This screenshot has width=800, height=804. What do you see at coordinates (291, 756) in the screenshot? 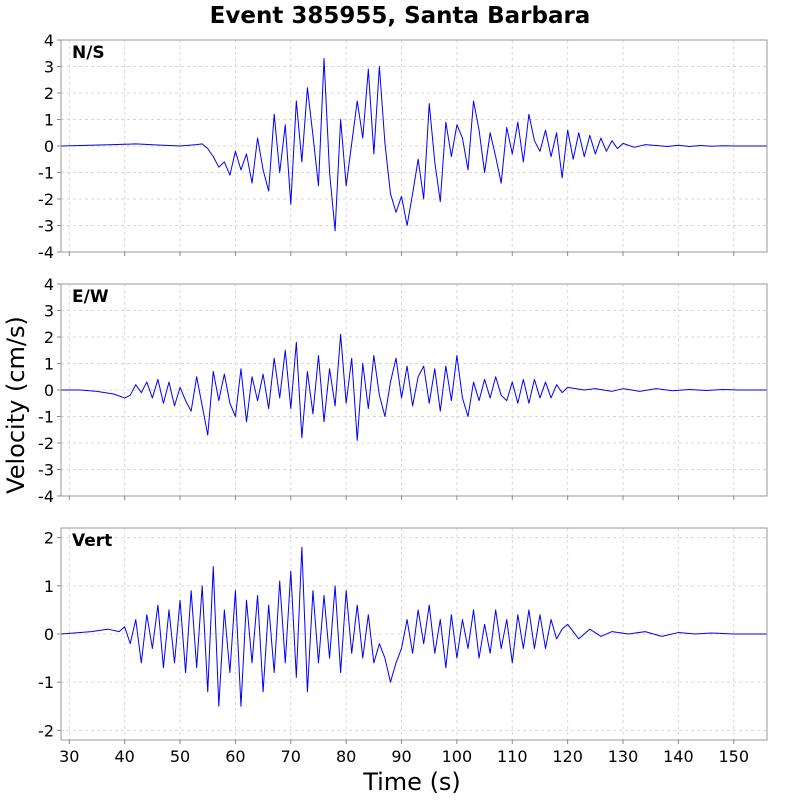
I see `x-tick-label: 70` at bounding box center [291, 756].